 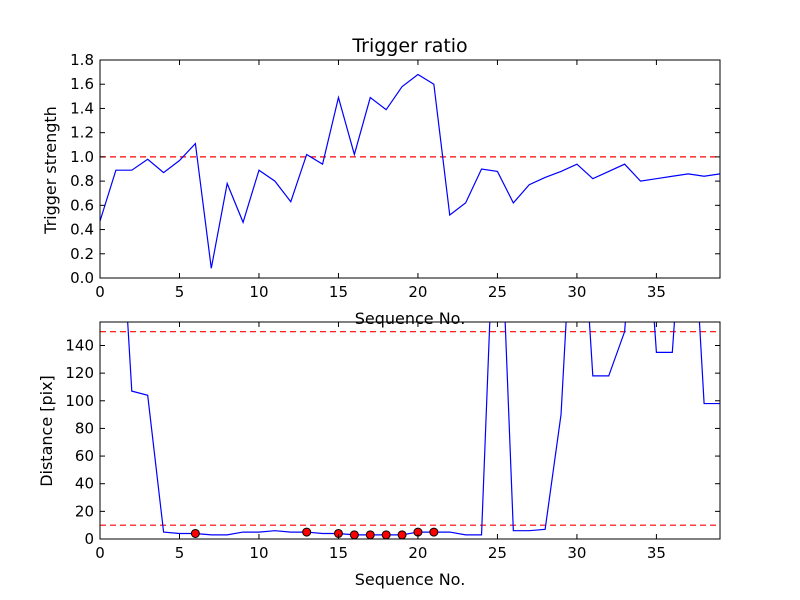 What do you see at coordinates (79, 345) in the screenshot?
I see `y-tick-label: 140` at bounding box center [79, 345].